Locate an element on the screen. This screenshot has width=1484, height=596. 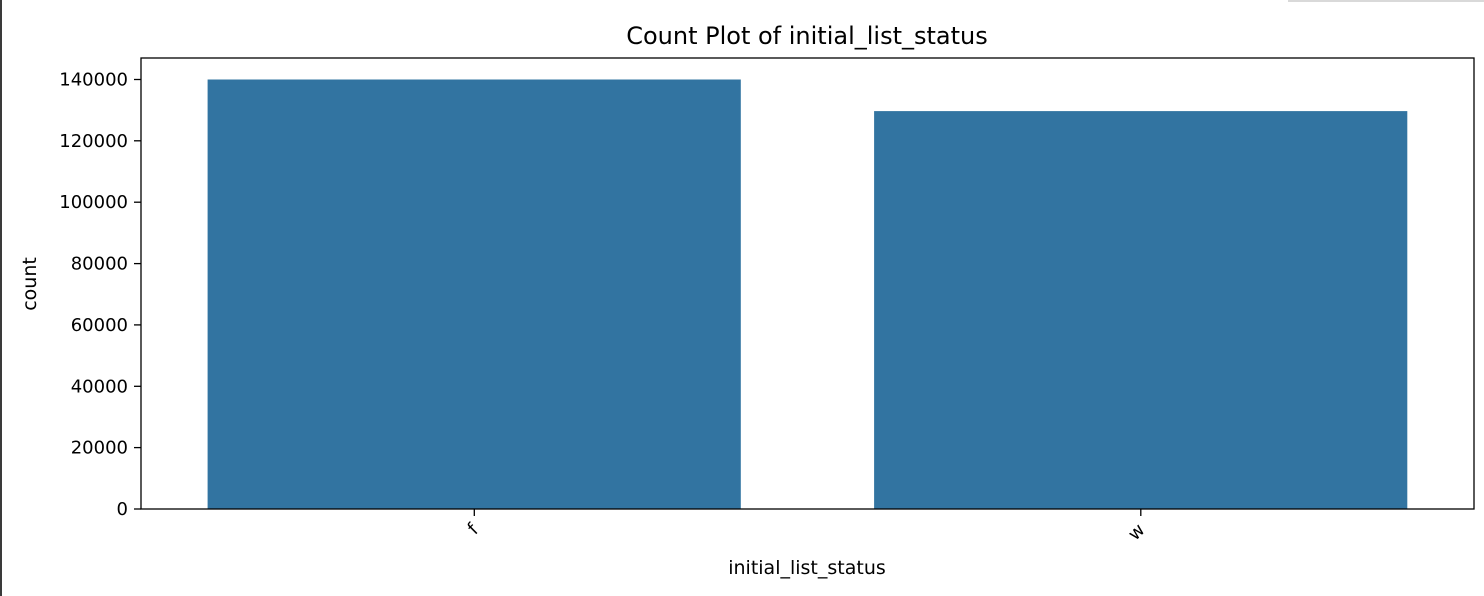
x-axis-label: initial_list_status is located at coordinates (807, 568).